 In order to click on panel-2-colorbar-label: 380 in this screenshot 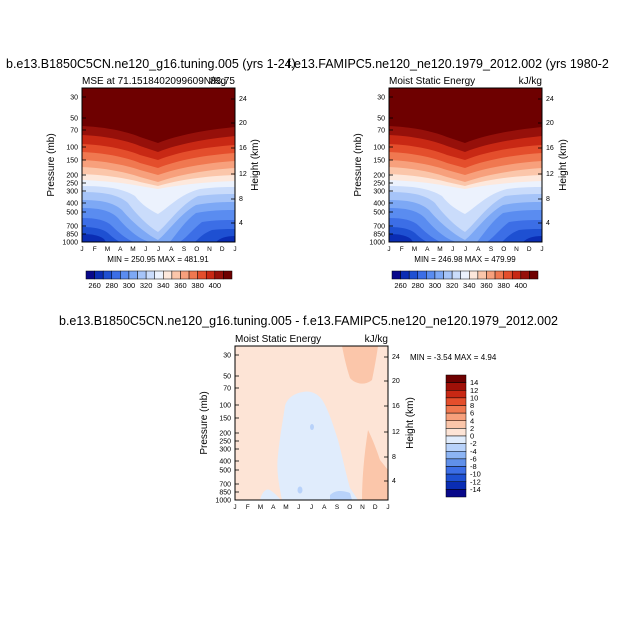, I will do `click(503, 285)`.